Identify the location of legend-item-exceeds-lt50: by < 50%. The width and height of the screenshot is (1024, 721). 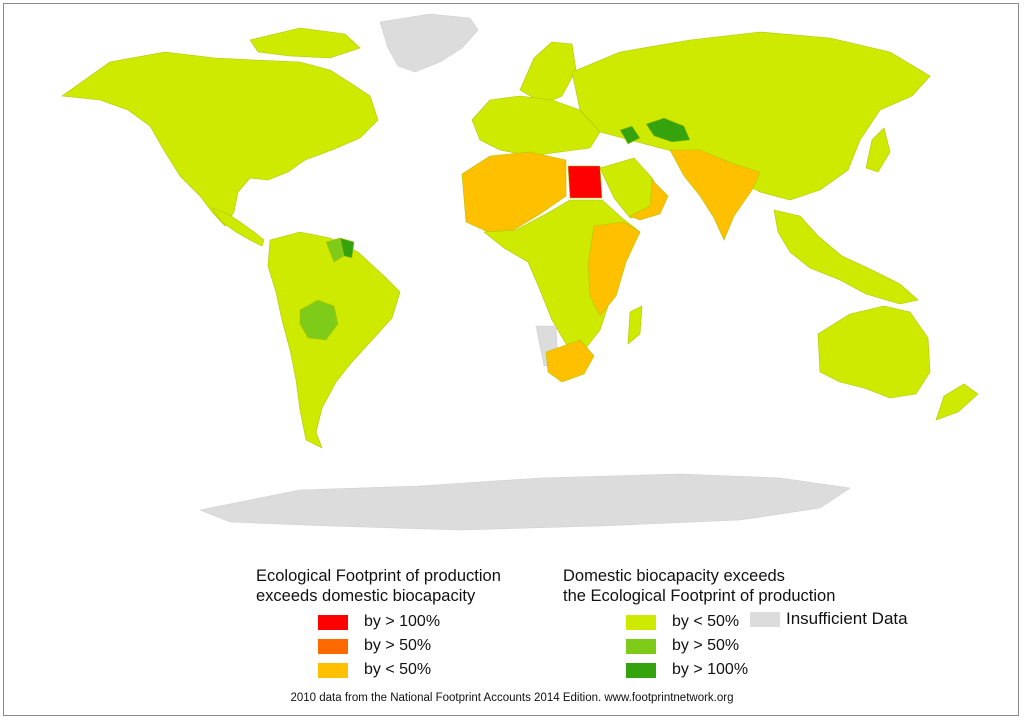
(374, 670).